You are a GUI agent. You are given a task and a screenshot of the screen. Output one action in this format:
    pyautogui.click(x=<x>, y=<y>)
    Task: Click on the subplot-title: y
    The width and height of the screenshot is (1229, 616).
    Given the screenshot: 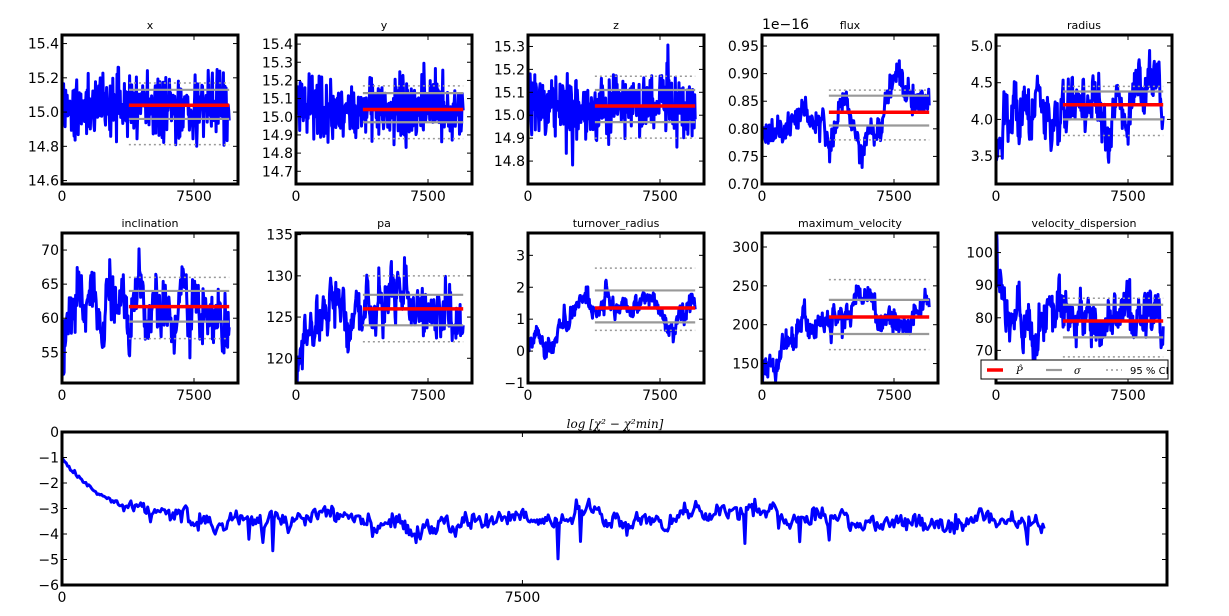 What is the action you would take?
    pyautogui.click(x=384, y=25)
    